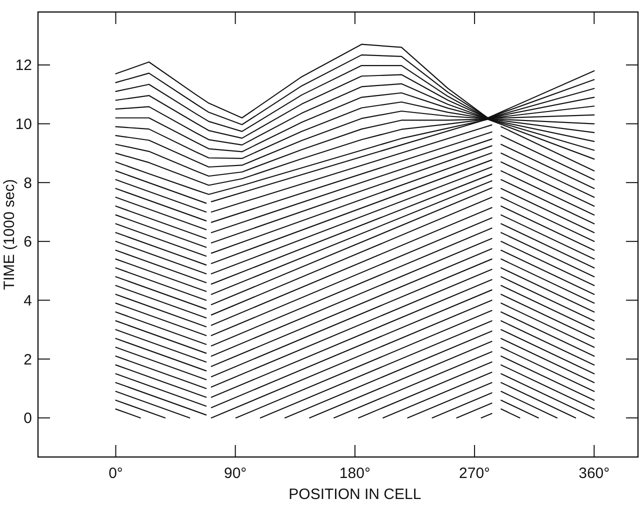  Describe the element at coordinates (9, 234) in the screenshot. I see `y-axis-title: TIME (1000 sec)` at that location.